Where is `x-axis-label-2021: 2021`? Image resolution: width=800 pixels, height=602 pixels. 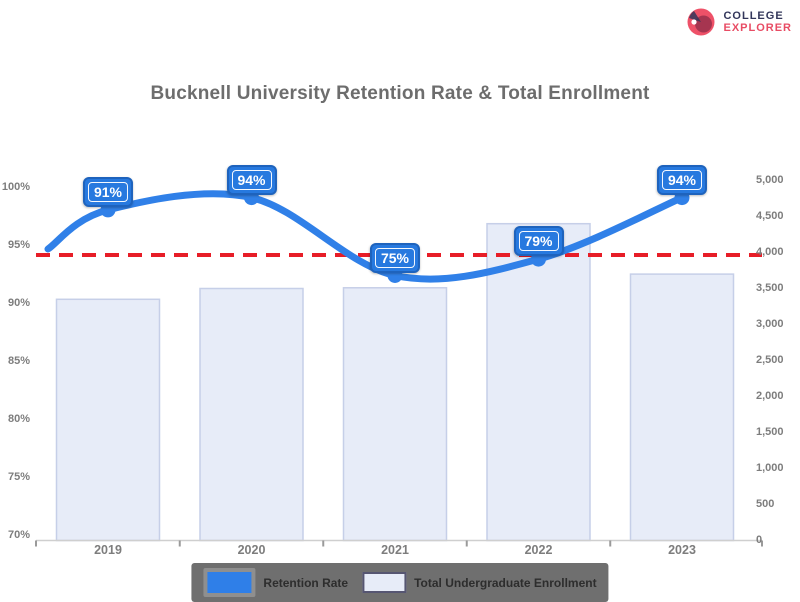 x-axis-label-2021: 2021 is located at coordinates (395, 550).